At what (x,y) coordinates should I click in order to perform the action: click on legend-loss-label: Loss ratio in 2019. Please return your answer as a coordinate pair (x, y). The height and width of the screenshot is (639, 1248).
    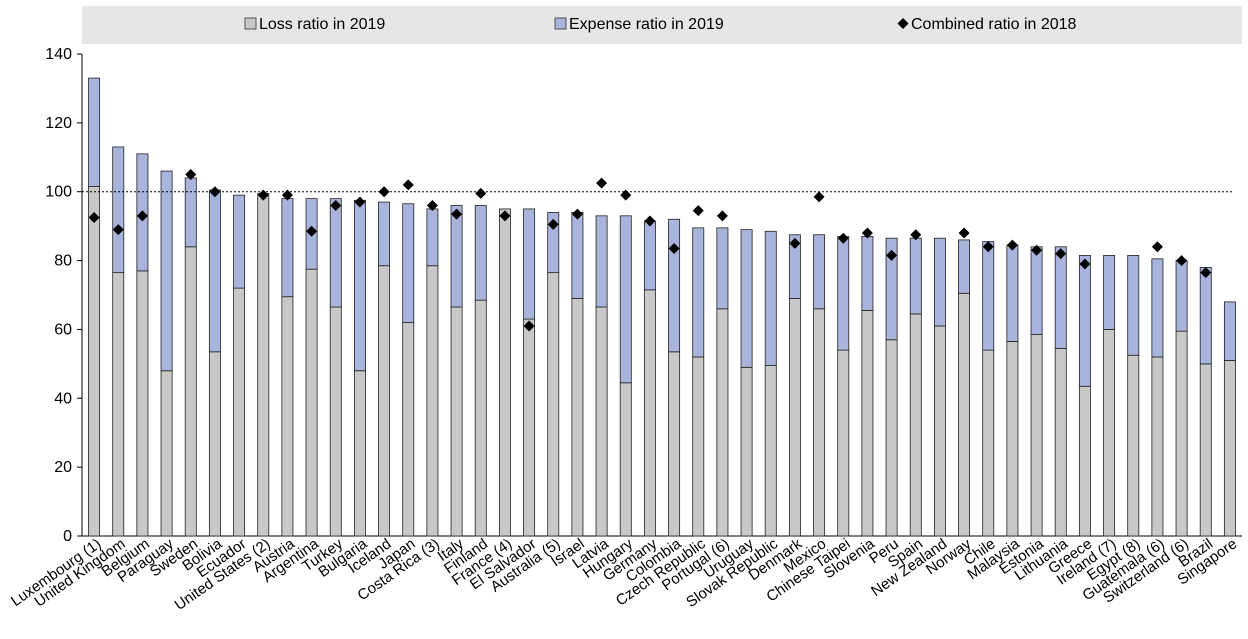
    Looking at the image, I should click on (322, 24).